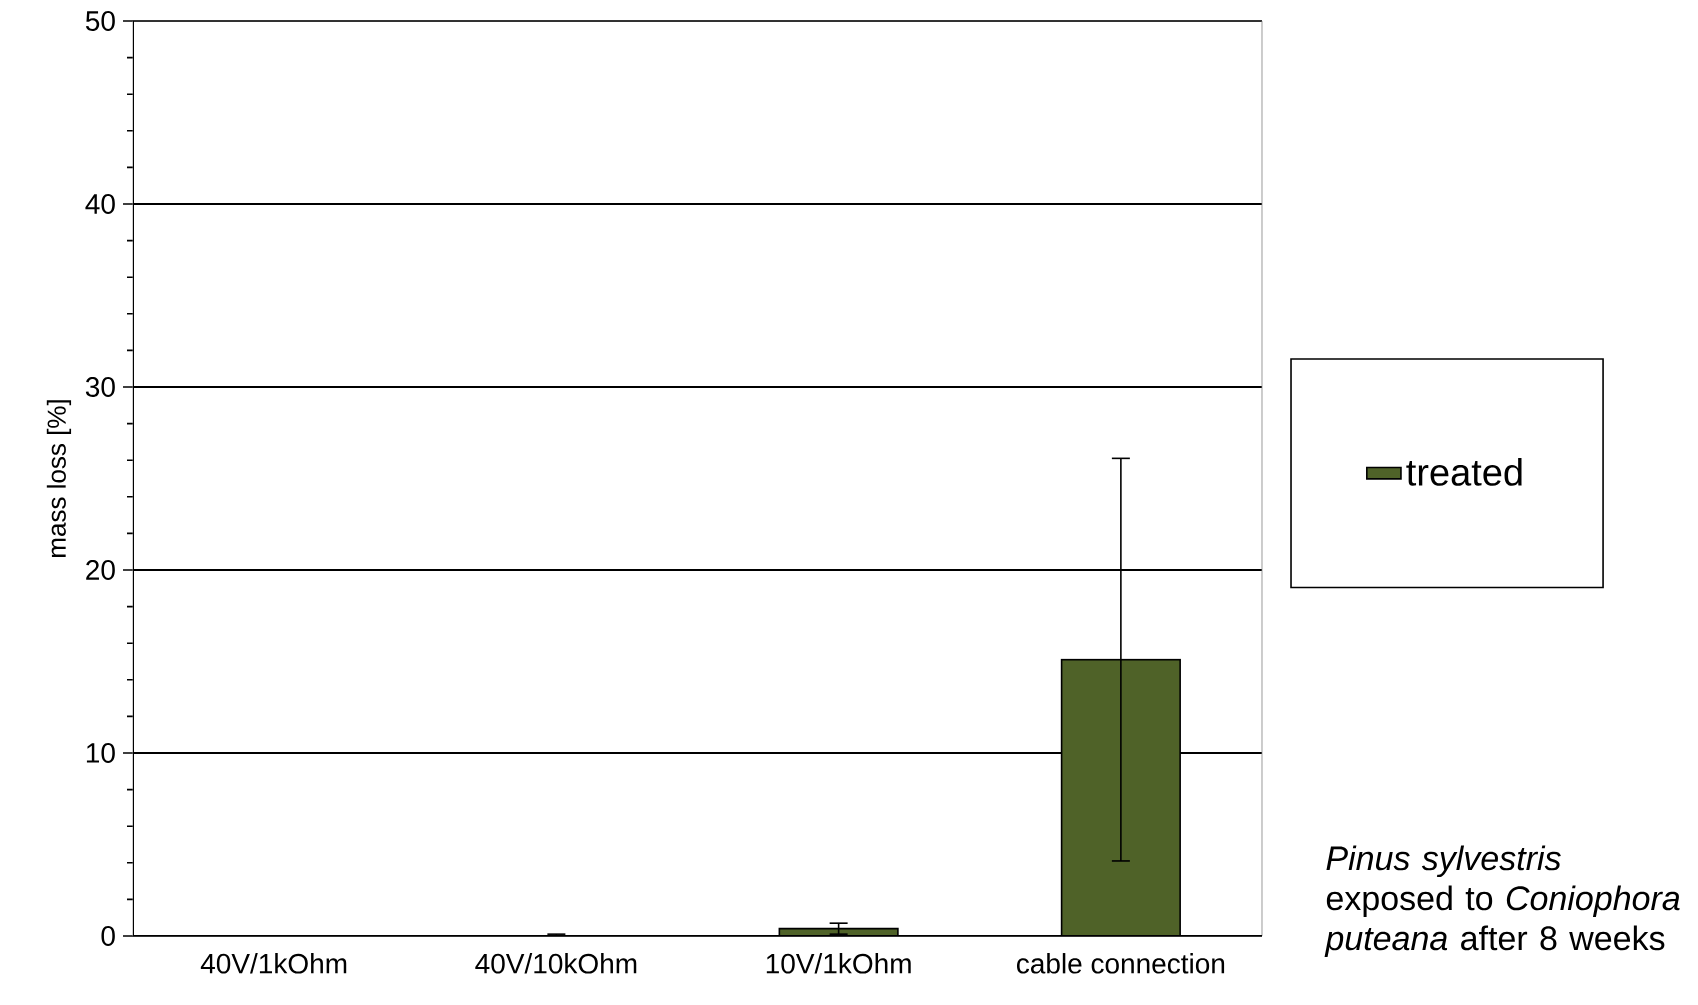 This screenshot has width=1698, height=1005. What do you see at coordinates (838, 963) in the screenshot?
I see `x-tick-label: 10V/1kOhm` at bounding box center [838, 963].